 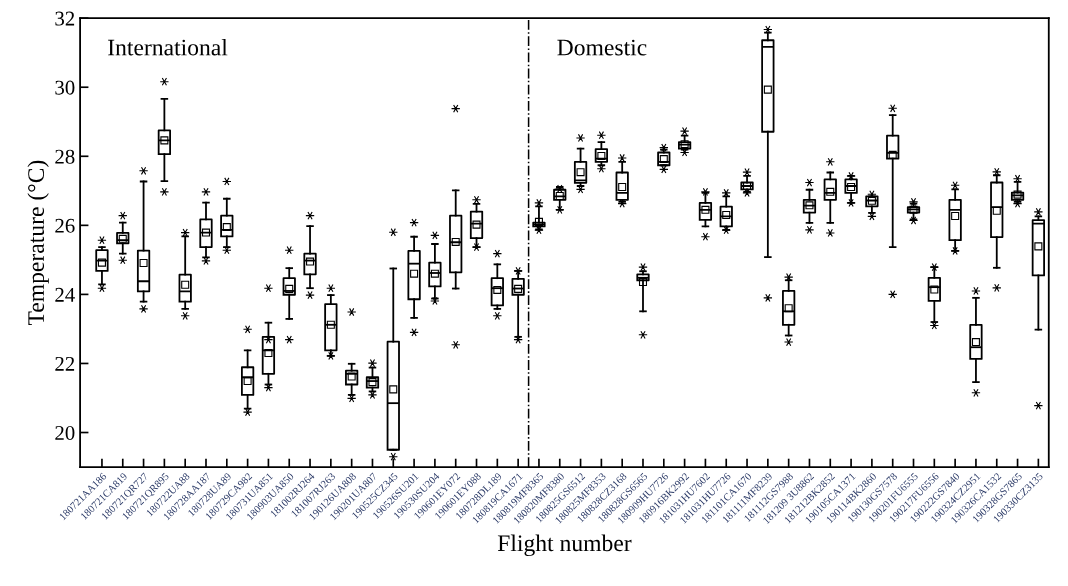 I want to click on annotation: Domestic, so click(x=602, y=47).